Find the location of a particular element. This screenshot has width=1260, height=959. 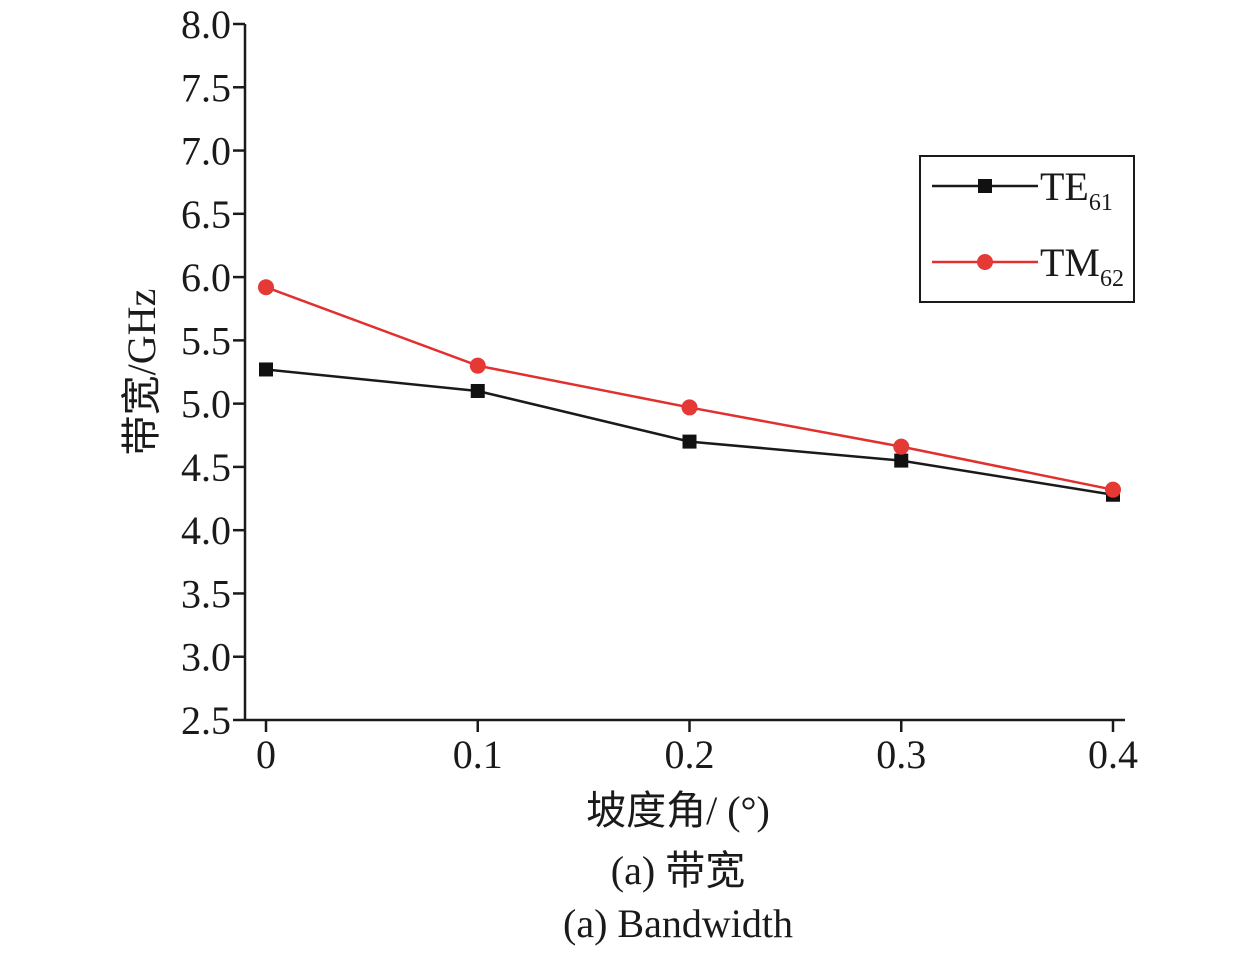

x-axis-title: 坡度角/ (°) is located at coordinates (678, 810).